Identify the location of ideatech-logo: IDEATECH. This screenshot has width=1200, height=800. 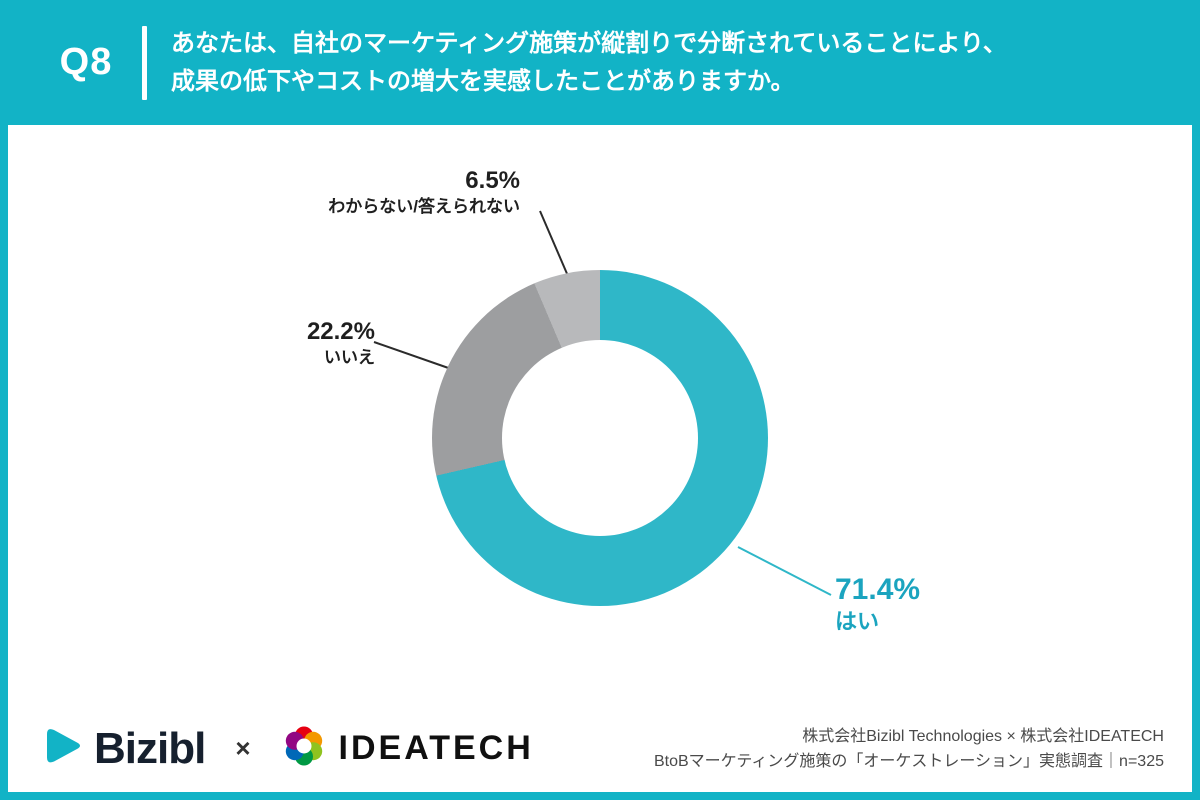
(407, 748).